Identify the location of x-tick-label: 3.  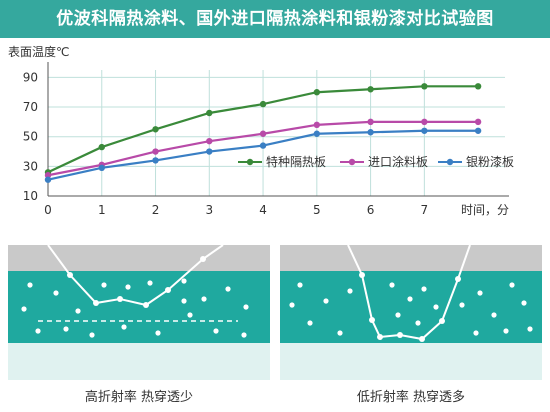
(209, 210).